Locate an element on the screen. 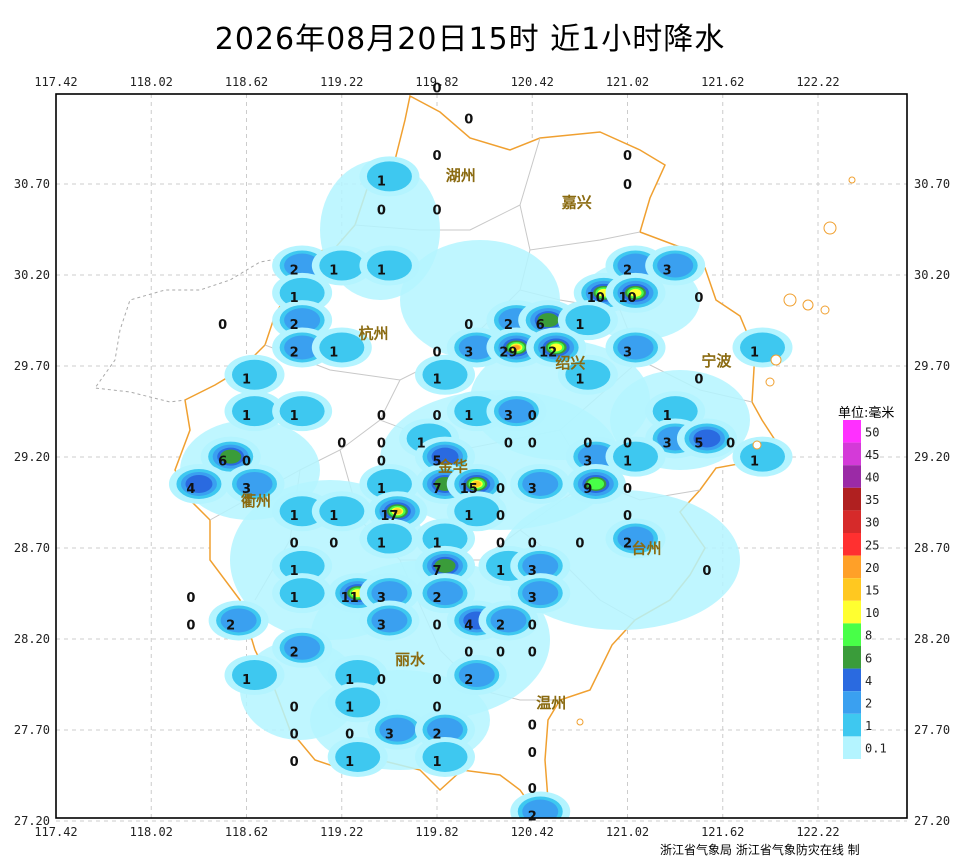 This screenshot has width=960, height=863. lat-tick-right: 30.20 is located at coordinates (932, 275).